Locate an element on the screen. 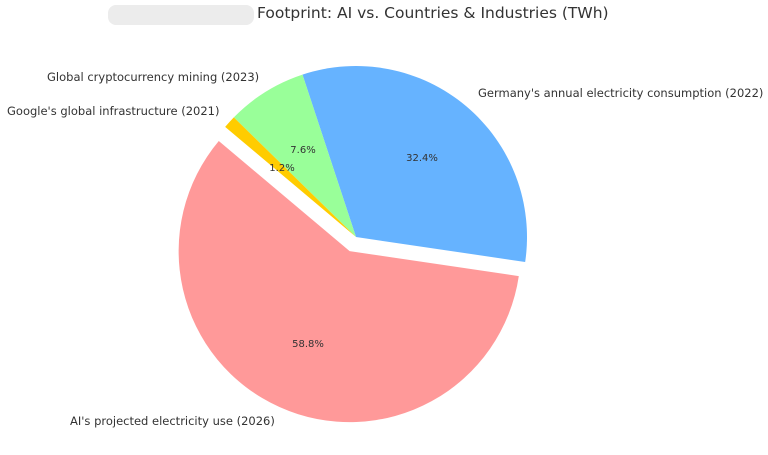 This screenshot has width=768, height=455. pct-crypto: 7.6% is located at coordinates (302, 150).